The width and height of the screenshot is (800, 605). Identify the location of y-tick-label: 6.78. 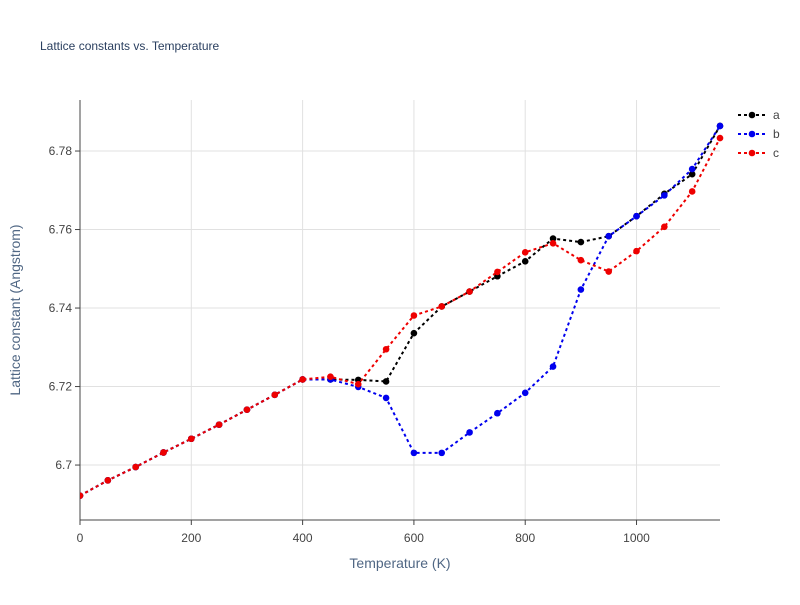
(61, 151).